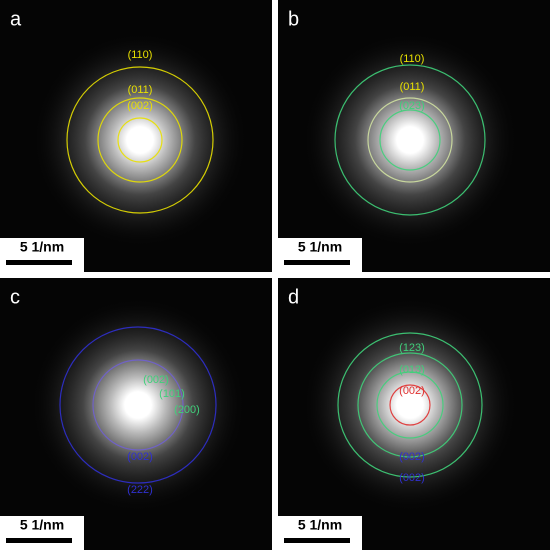 The width and height of the screenshot is (550, 550). Describe the element at coordinates (412, 348) in the screenshot. I see `ring-label: (123)` at that location.